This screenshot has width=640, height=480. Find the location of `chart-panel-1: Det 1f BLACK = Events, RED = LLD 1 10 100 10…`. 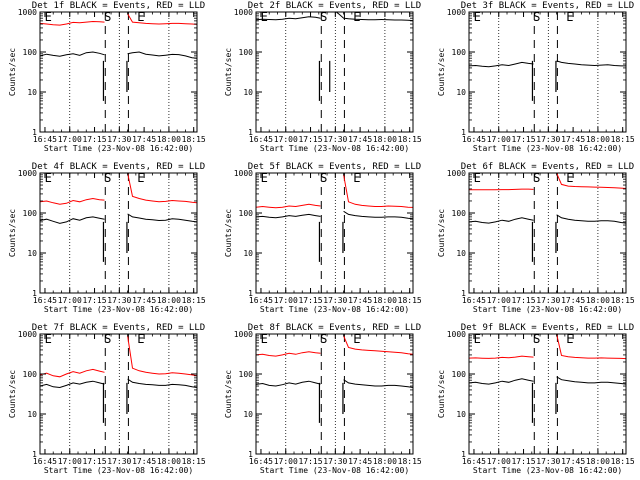

chart-panel-1: Det 1f BLACK = Events, RED = LLD 1 10 100 10… is located at coordinates (107, 77).